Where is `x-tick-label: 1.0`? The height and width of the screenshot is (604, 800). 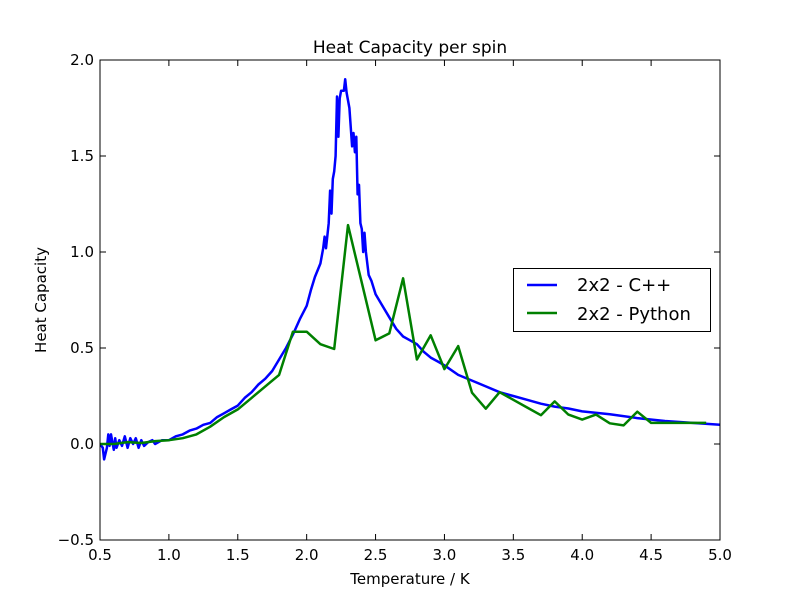 x-tick-label: 1.0 is located at coordinates (169, 555).